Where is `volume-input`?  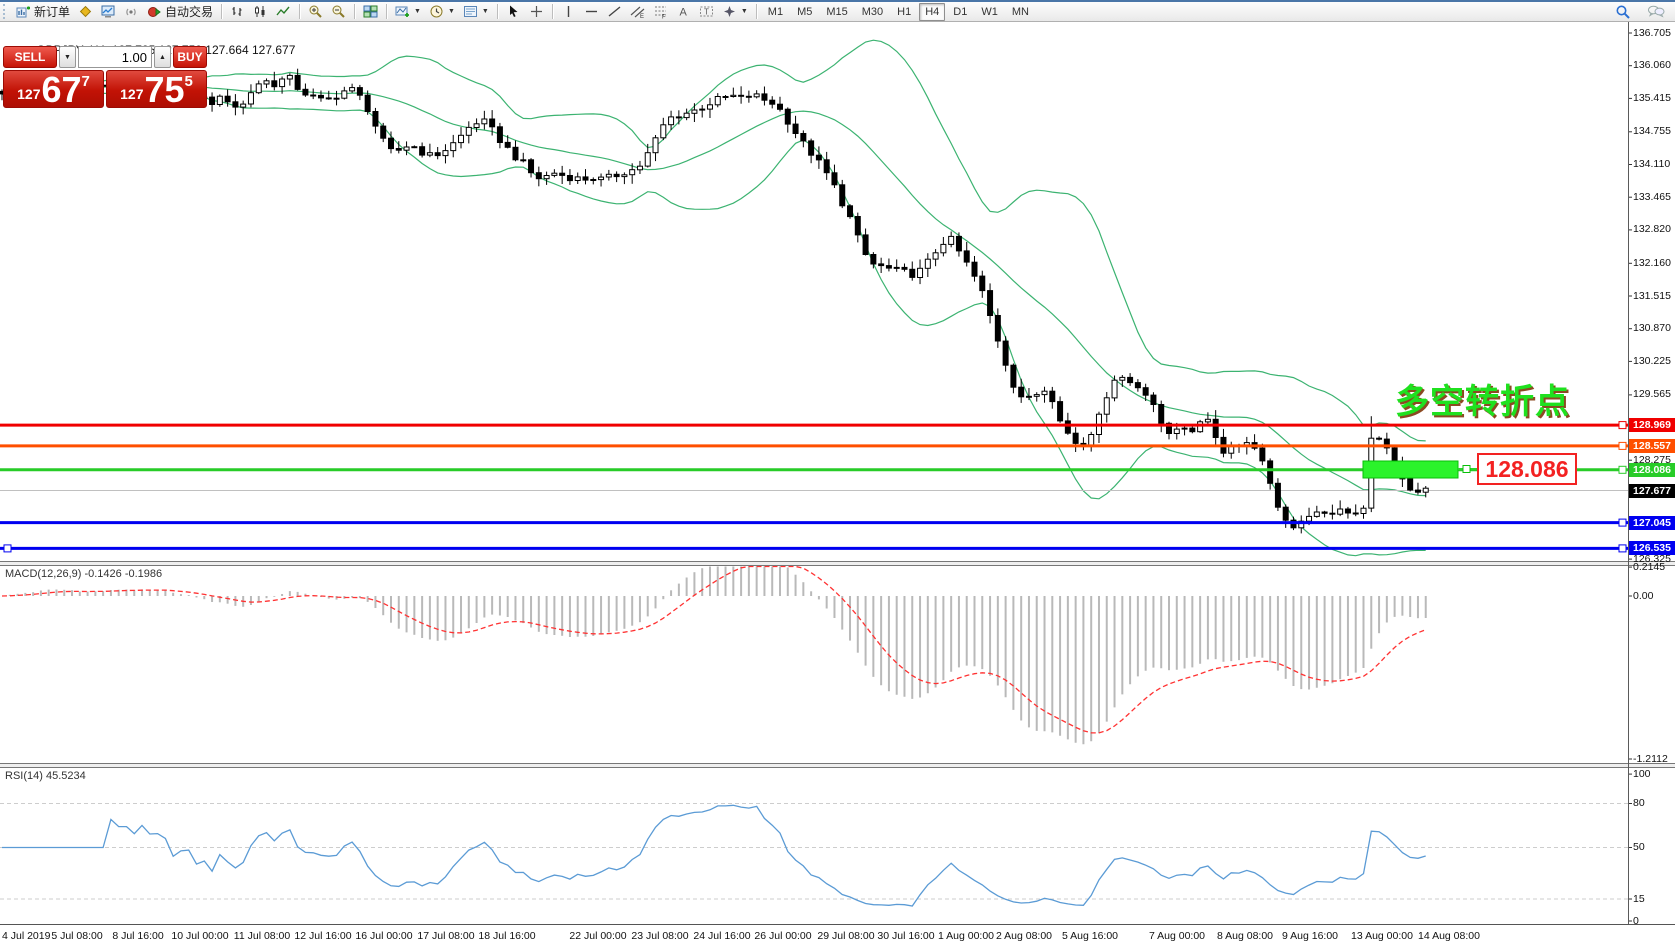
volume-input is located at coordinates (115, 57).